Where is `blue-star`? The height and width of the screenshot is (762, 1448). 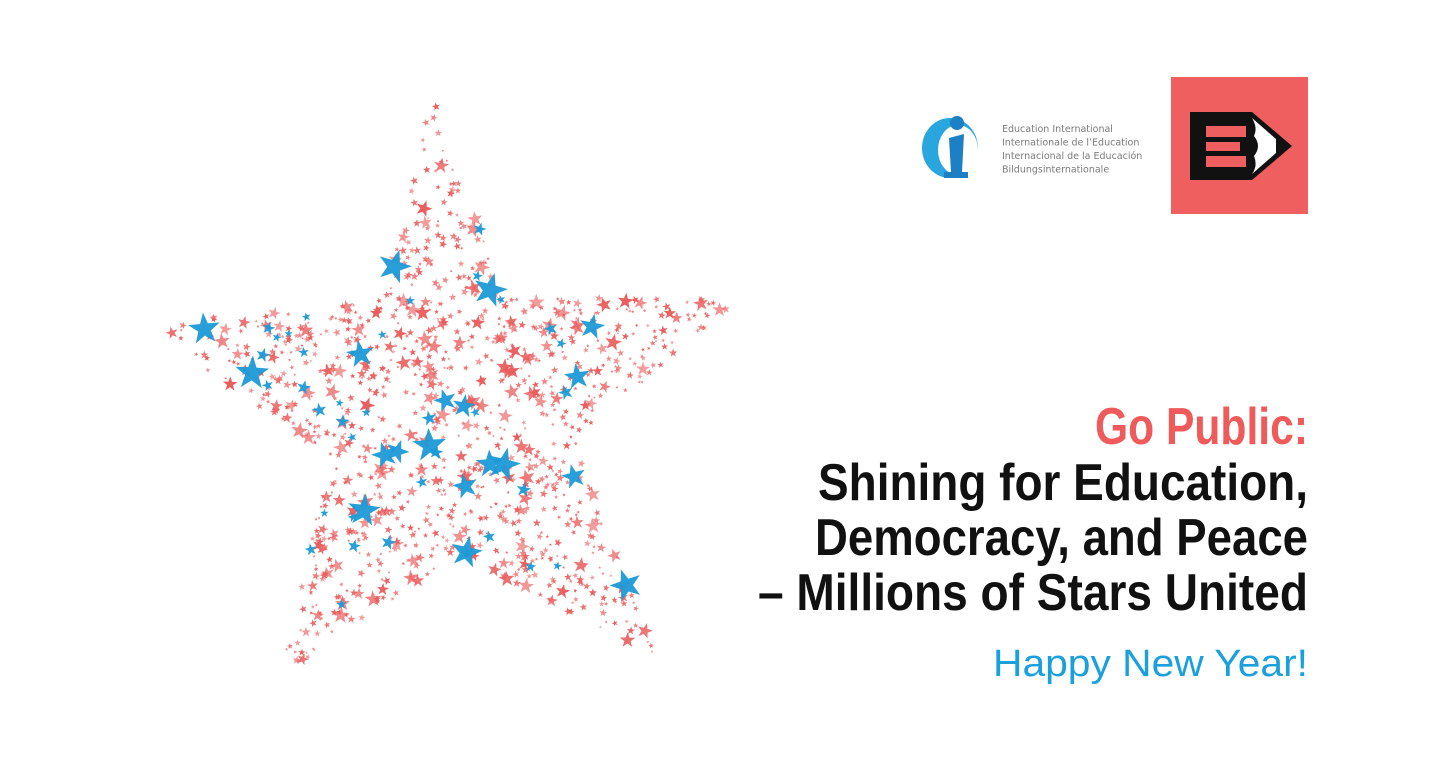
blue-star is located at coordinates (303, 352).